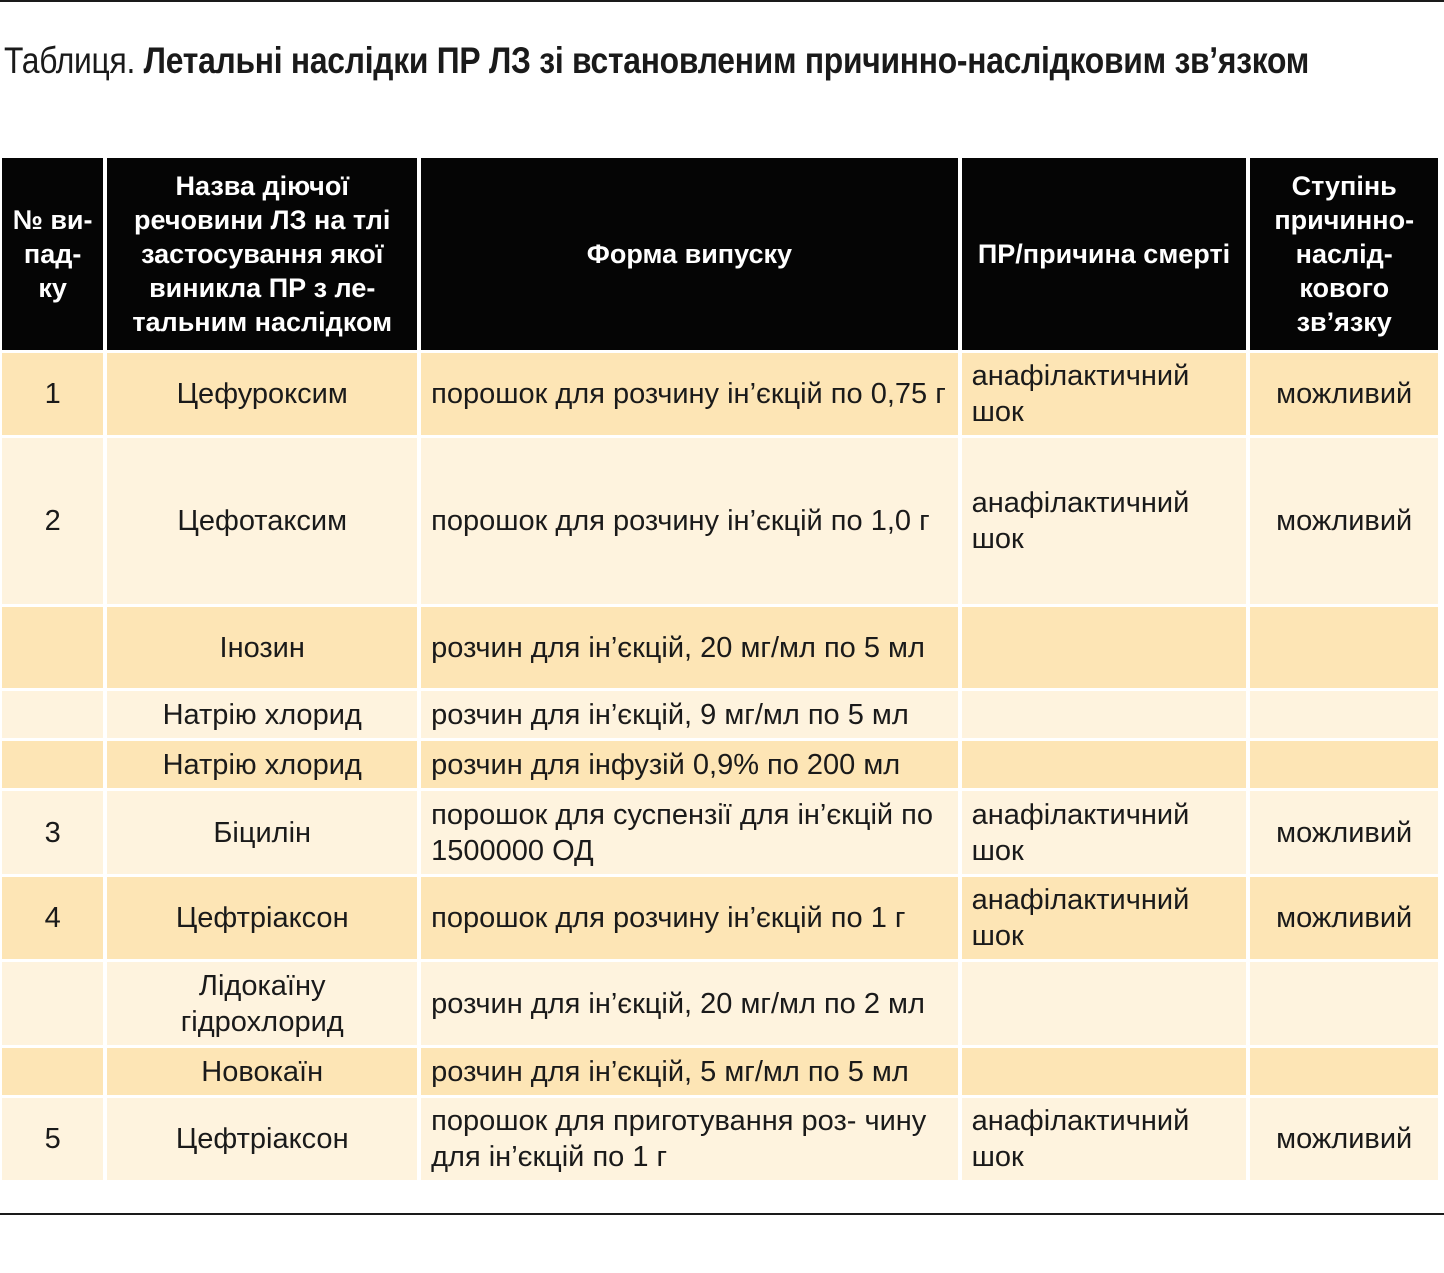 This screenshot has width=1444, height=1273. What do you see at coordinates (689, 764) in the screenshot?
I see `release-form: розчин для інфузій 0,9% по 200 мл` at bounding box center [689, 764].